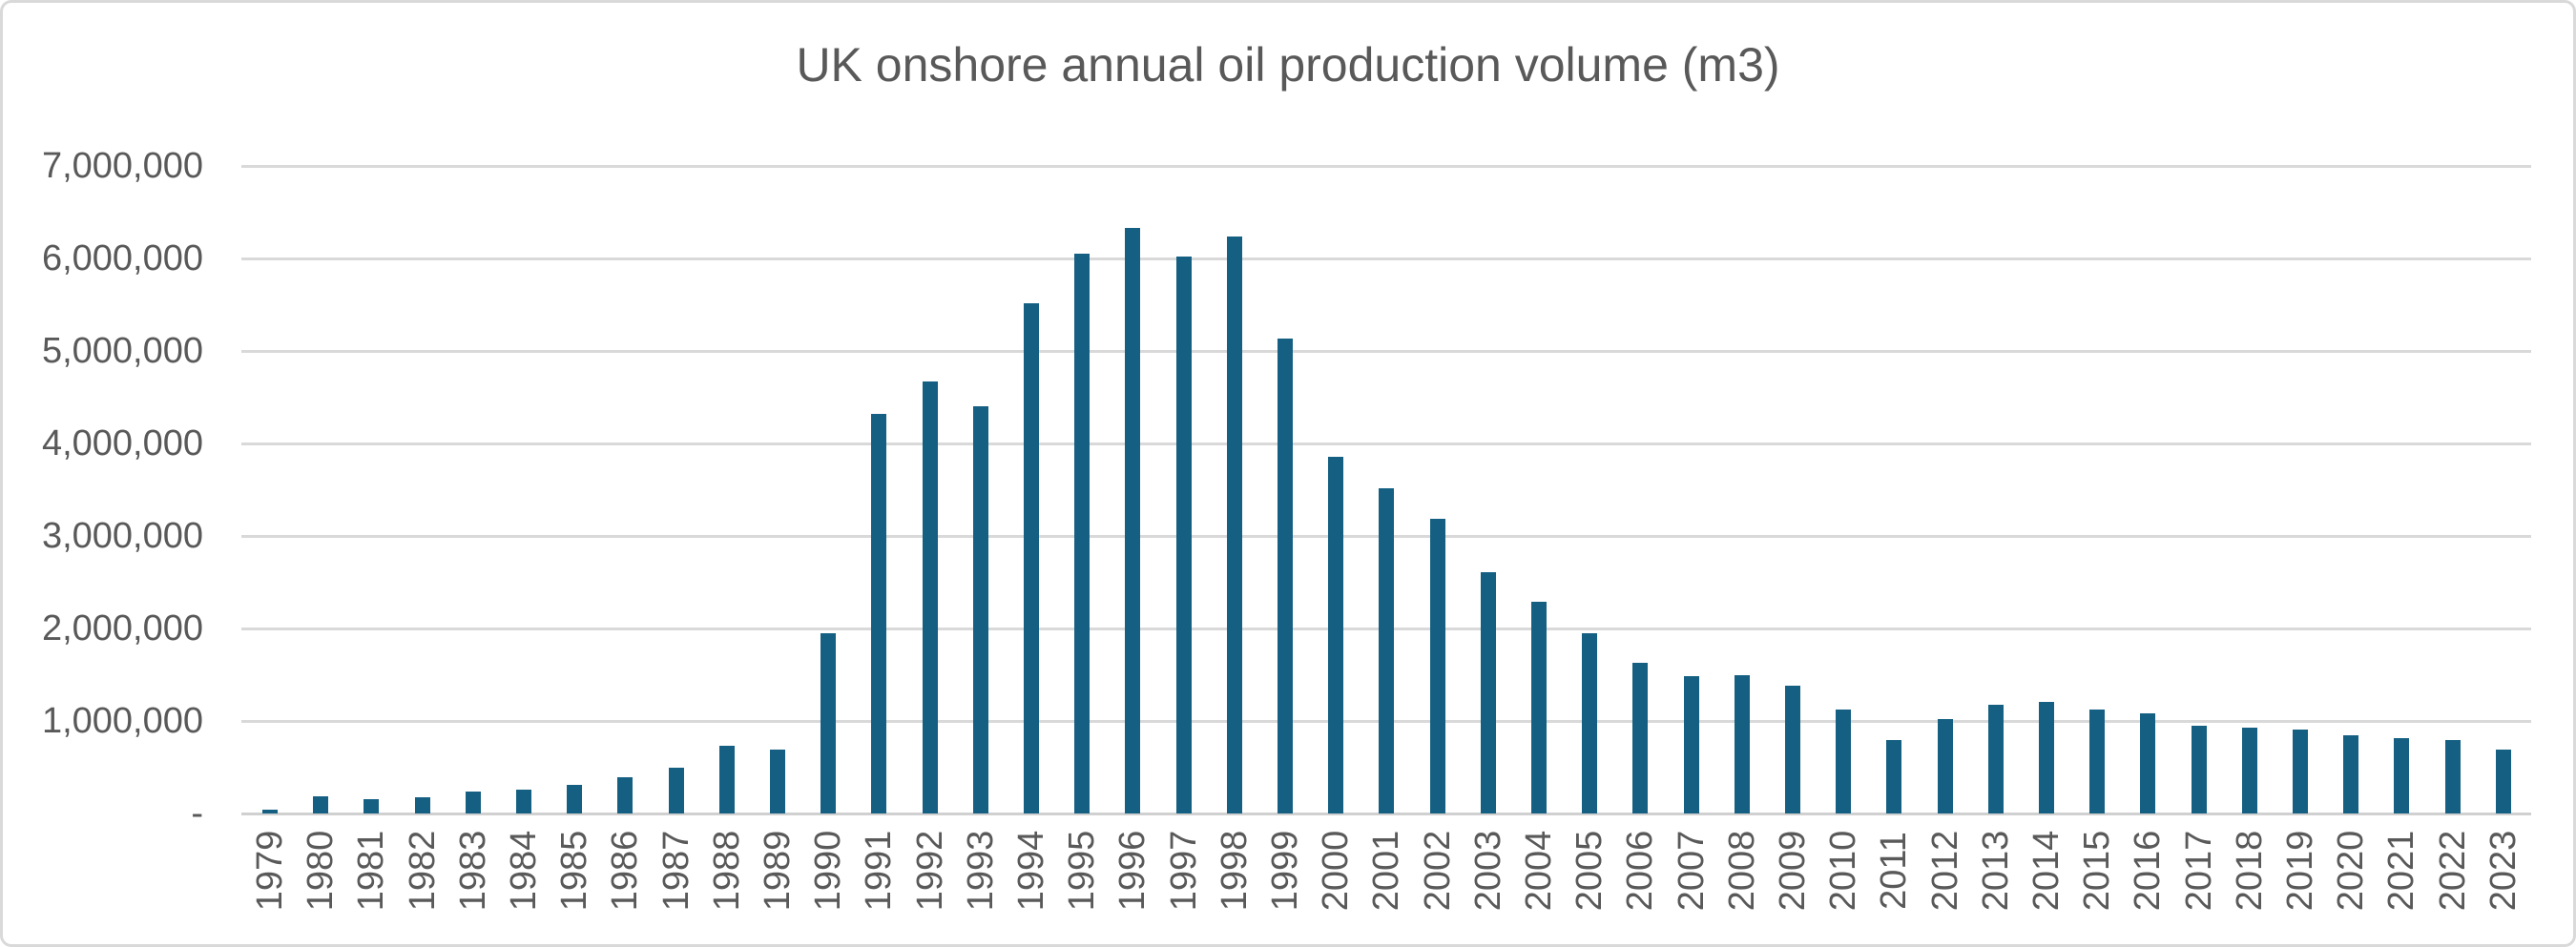 The height and width of the screenshot is (947, 2576). What do you see at coordinates (574, 871) in the screenshot?
I see `x-axis-tick-label: 1985` at bounding box center [574, 871].